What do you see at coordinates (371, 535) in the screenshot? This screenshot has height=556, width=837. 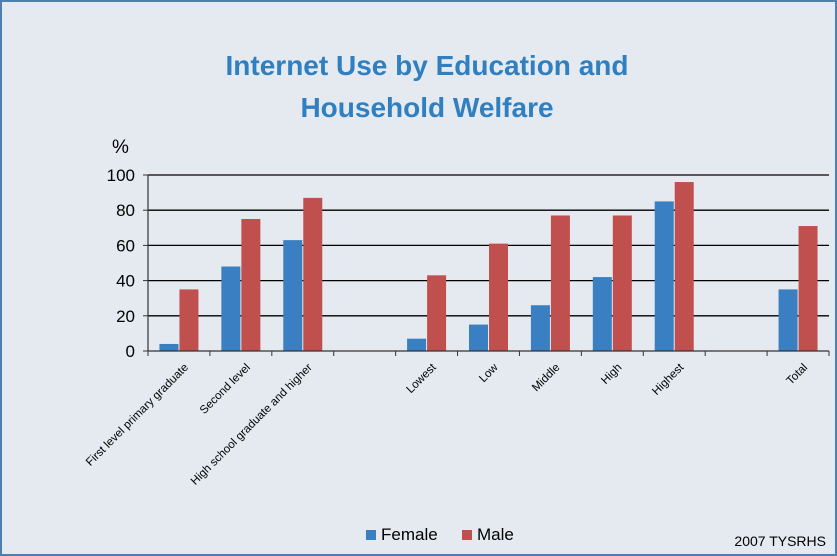 I see `legend-swatch-female` at bounding box center [371, 535].